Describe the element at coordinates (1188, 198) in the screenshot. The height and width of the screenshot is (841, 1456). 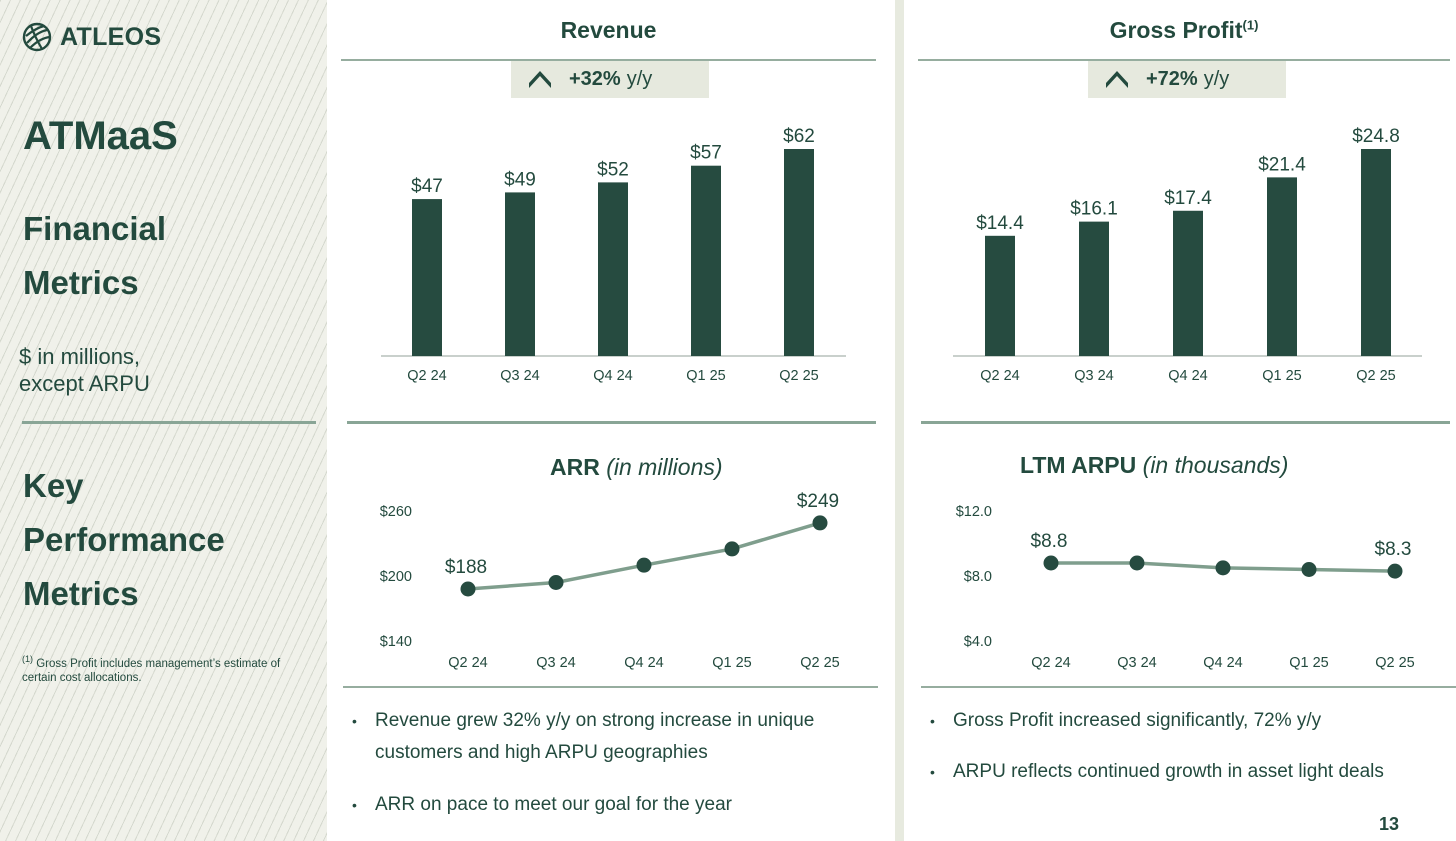
I see `data-label: $17.4` at that location.